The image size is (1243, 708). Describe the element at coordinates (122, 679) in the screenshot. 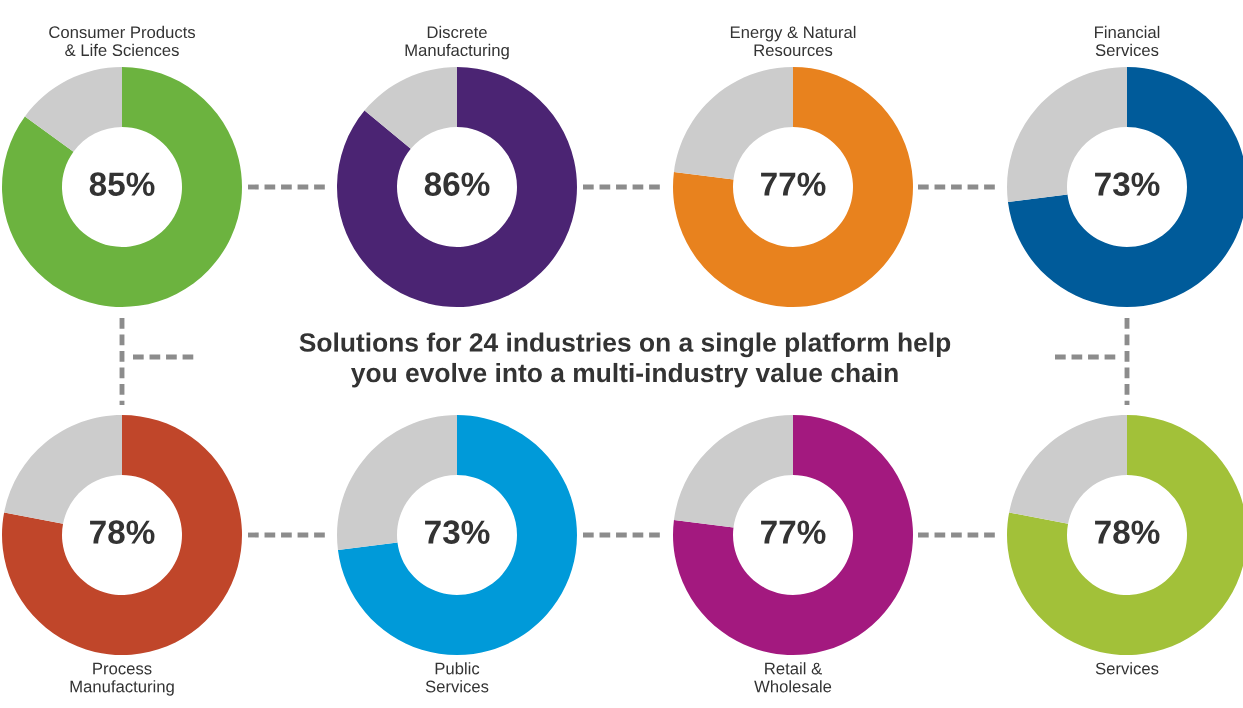

I see `text: Process Manufacturing` at that location.